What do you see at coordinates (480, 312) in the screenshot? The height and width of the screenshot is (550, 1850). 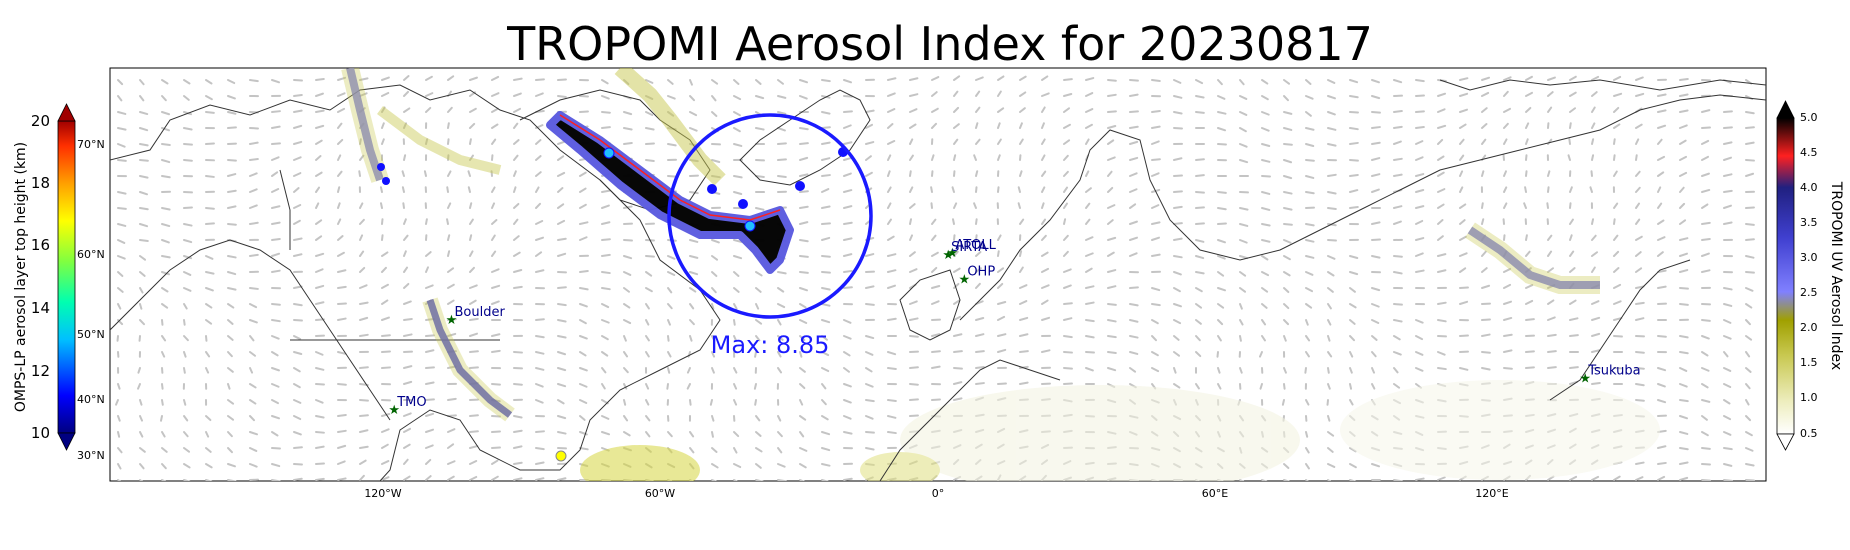 I see `station-label-boulder: Boulder` at bounding box center [480, 312].